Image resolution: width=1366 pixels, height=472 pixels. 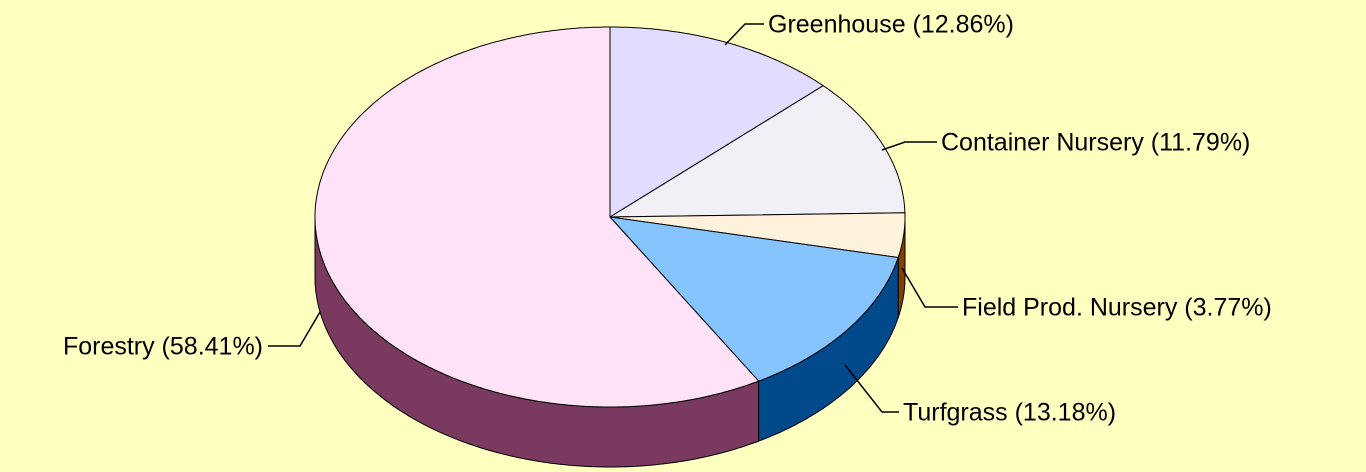 I want to click on slice-label: Turfgrass (13.18%), so click(x=1009, y=413).